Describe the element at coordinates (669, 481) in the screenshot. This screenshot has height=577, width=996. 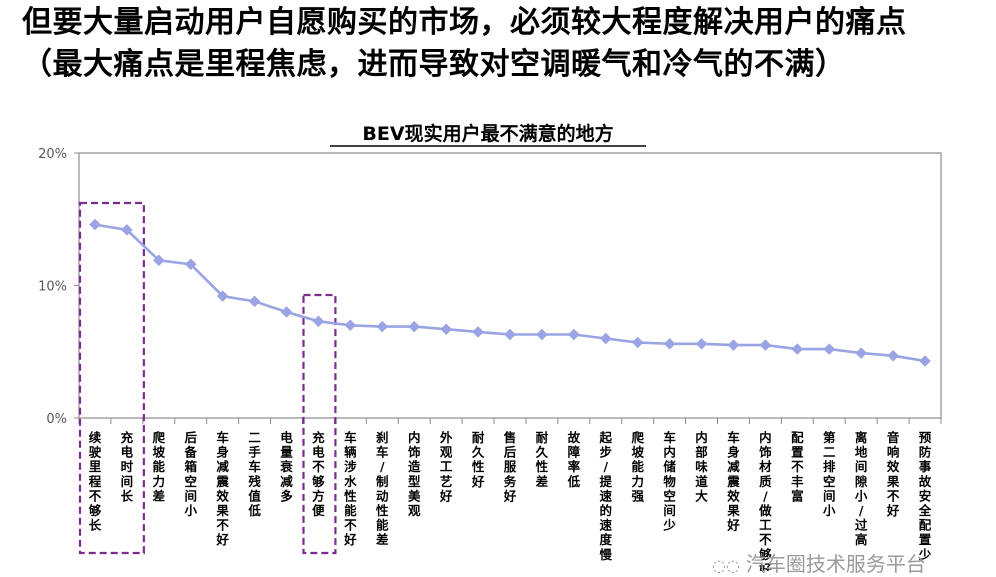
I see `x-tick-label: 车内储物空间少` at that location.